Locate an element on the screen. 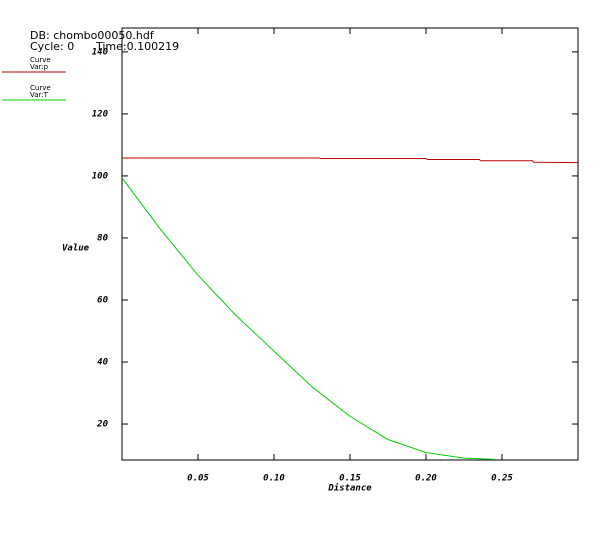  cycle-label: Cycle: 0 is located at coordinates (52, 46).